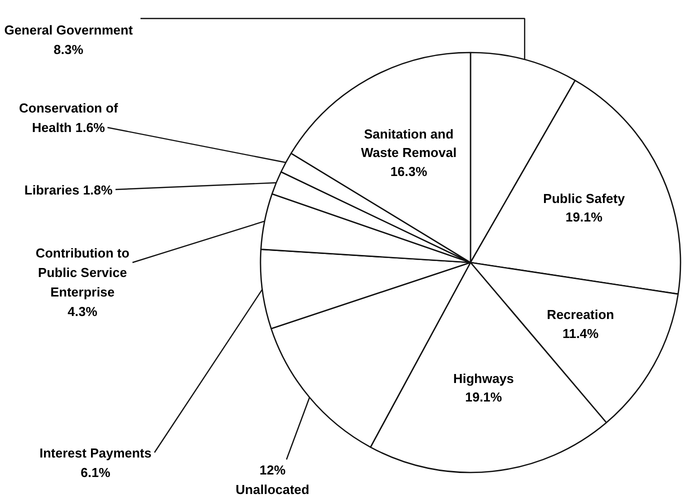 The height and width of the screenshot is (500, 691). Describe the element at coordinates (408, 143) in the screenshot. I see `slice-label: Sanitation and Waste Removal` at that location.